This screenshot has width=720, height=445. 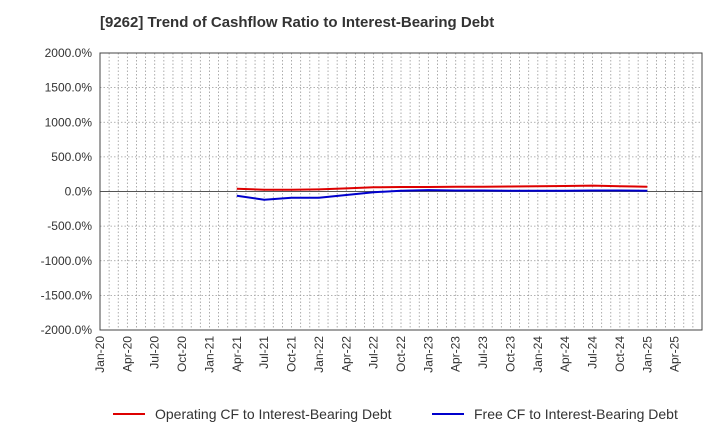 What do you see at coordinates (237, 354) in the screenshot?
I see `x-tick-label: Apr-21` at bounding box center [237, 354].